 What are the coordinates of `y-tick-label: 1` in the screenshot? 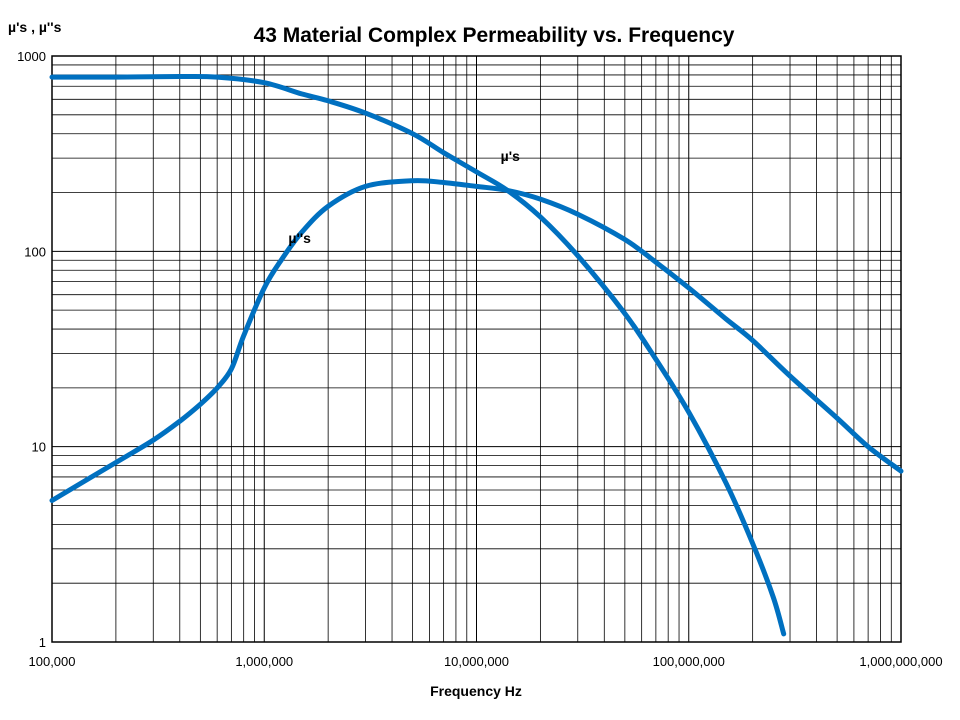 It's located at (42, 642).